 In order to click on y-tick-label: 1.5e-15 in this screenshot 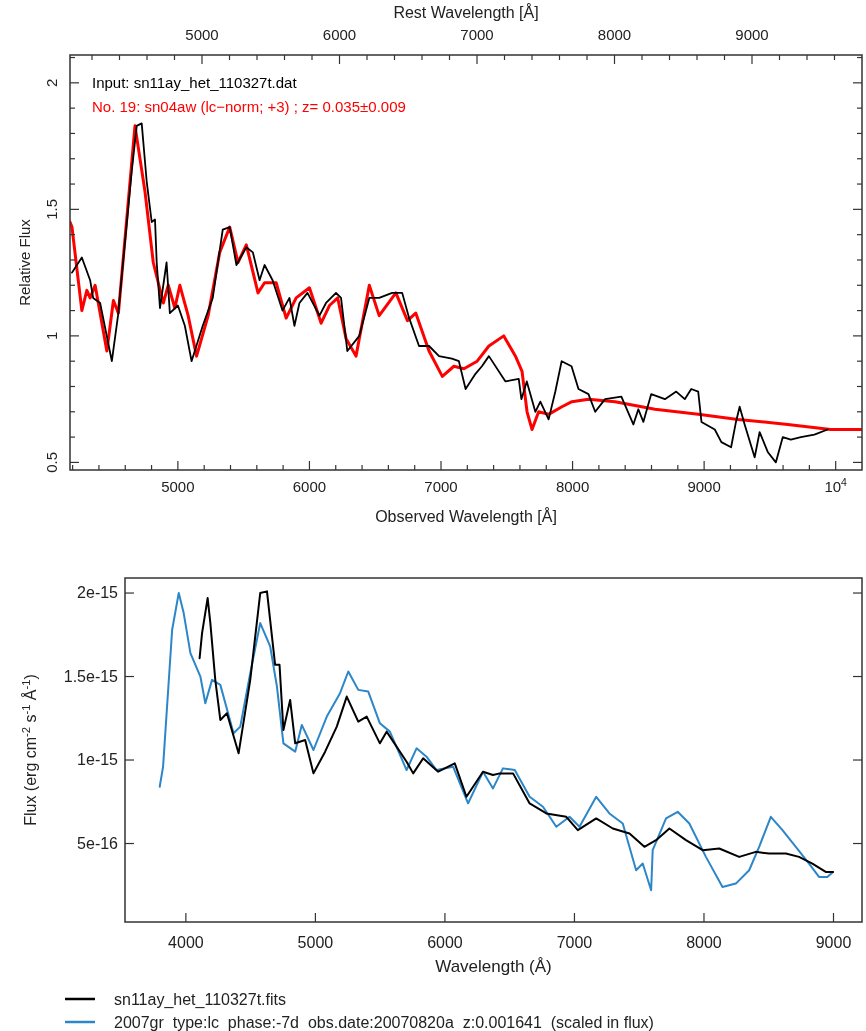, I will do `click(91, 676)`.